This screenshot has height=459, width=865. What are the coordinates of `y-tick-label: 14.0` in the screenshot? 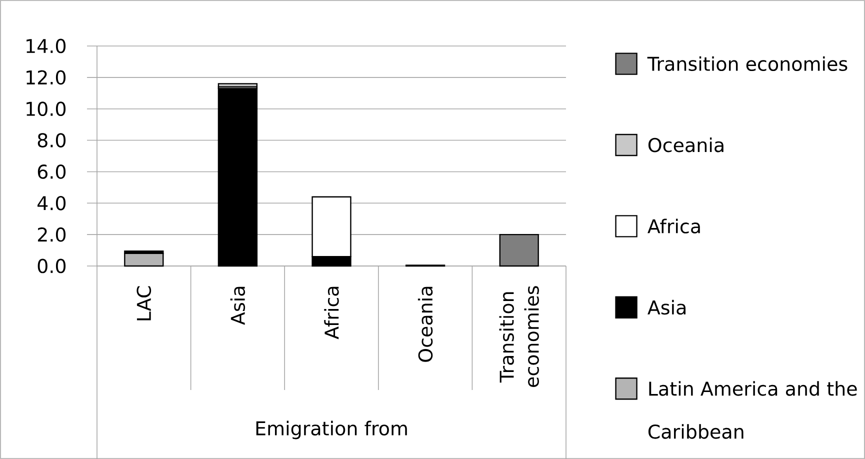 It's located at (46, 46).